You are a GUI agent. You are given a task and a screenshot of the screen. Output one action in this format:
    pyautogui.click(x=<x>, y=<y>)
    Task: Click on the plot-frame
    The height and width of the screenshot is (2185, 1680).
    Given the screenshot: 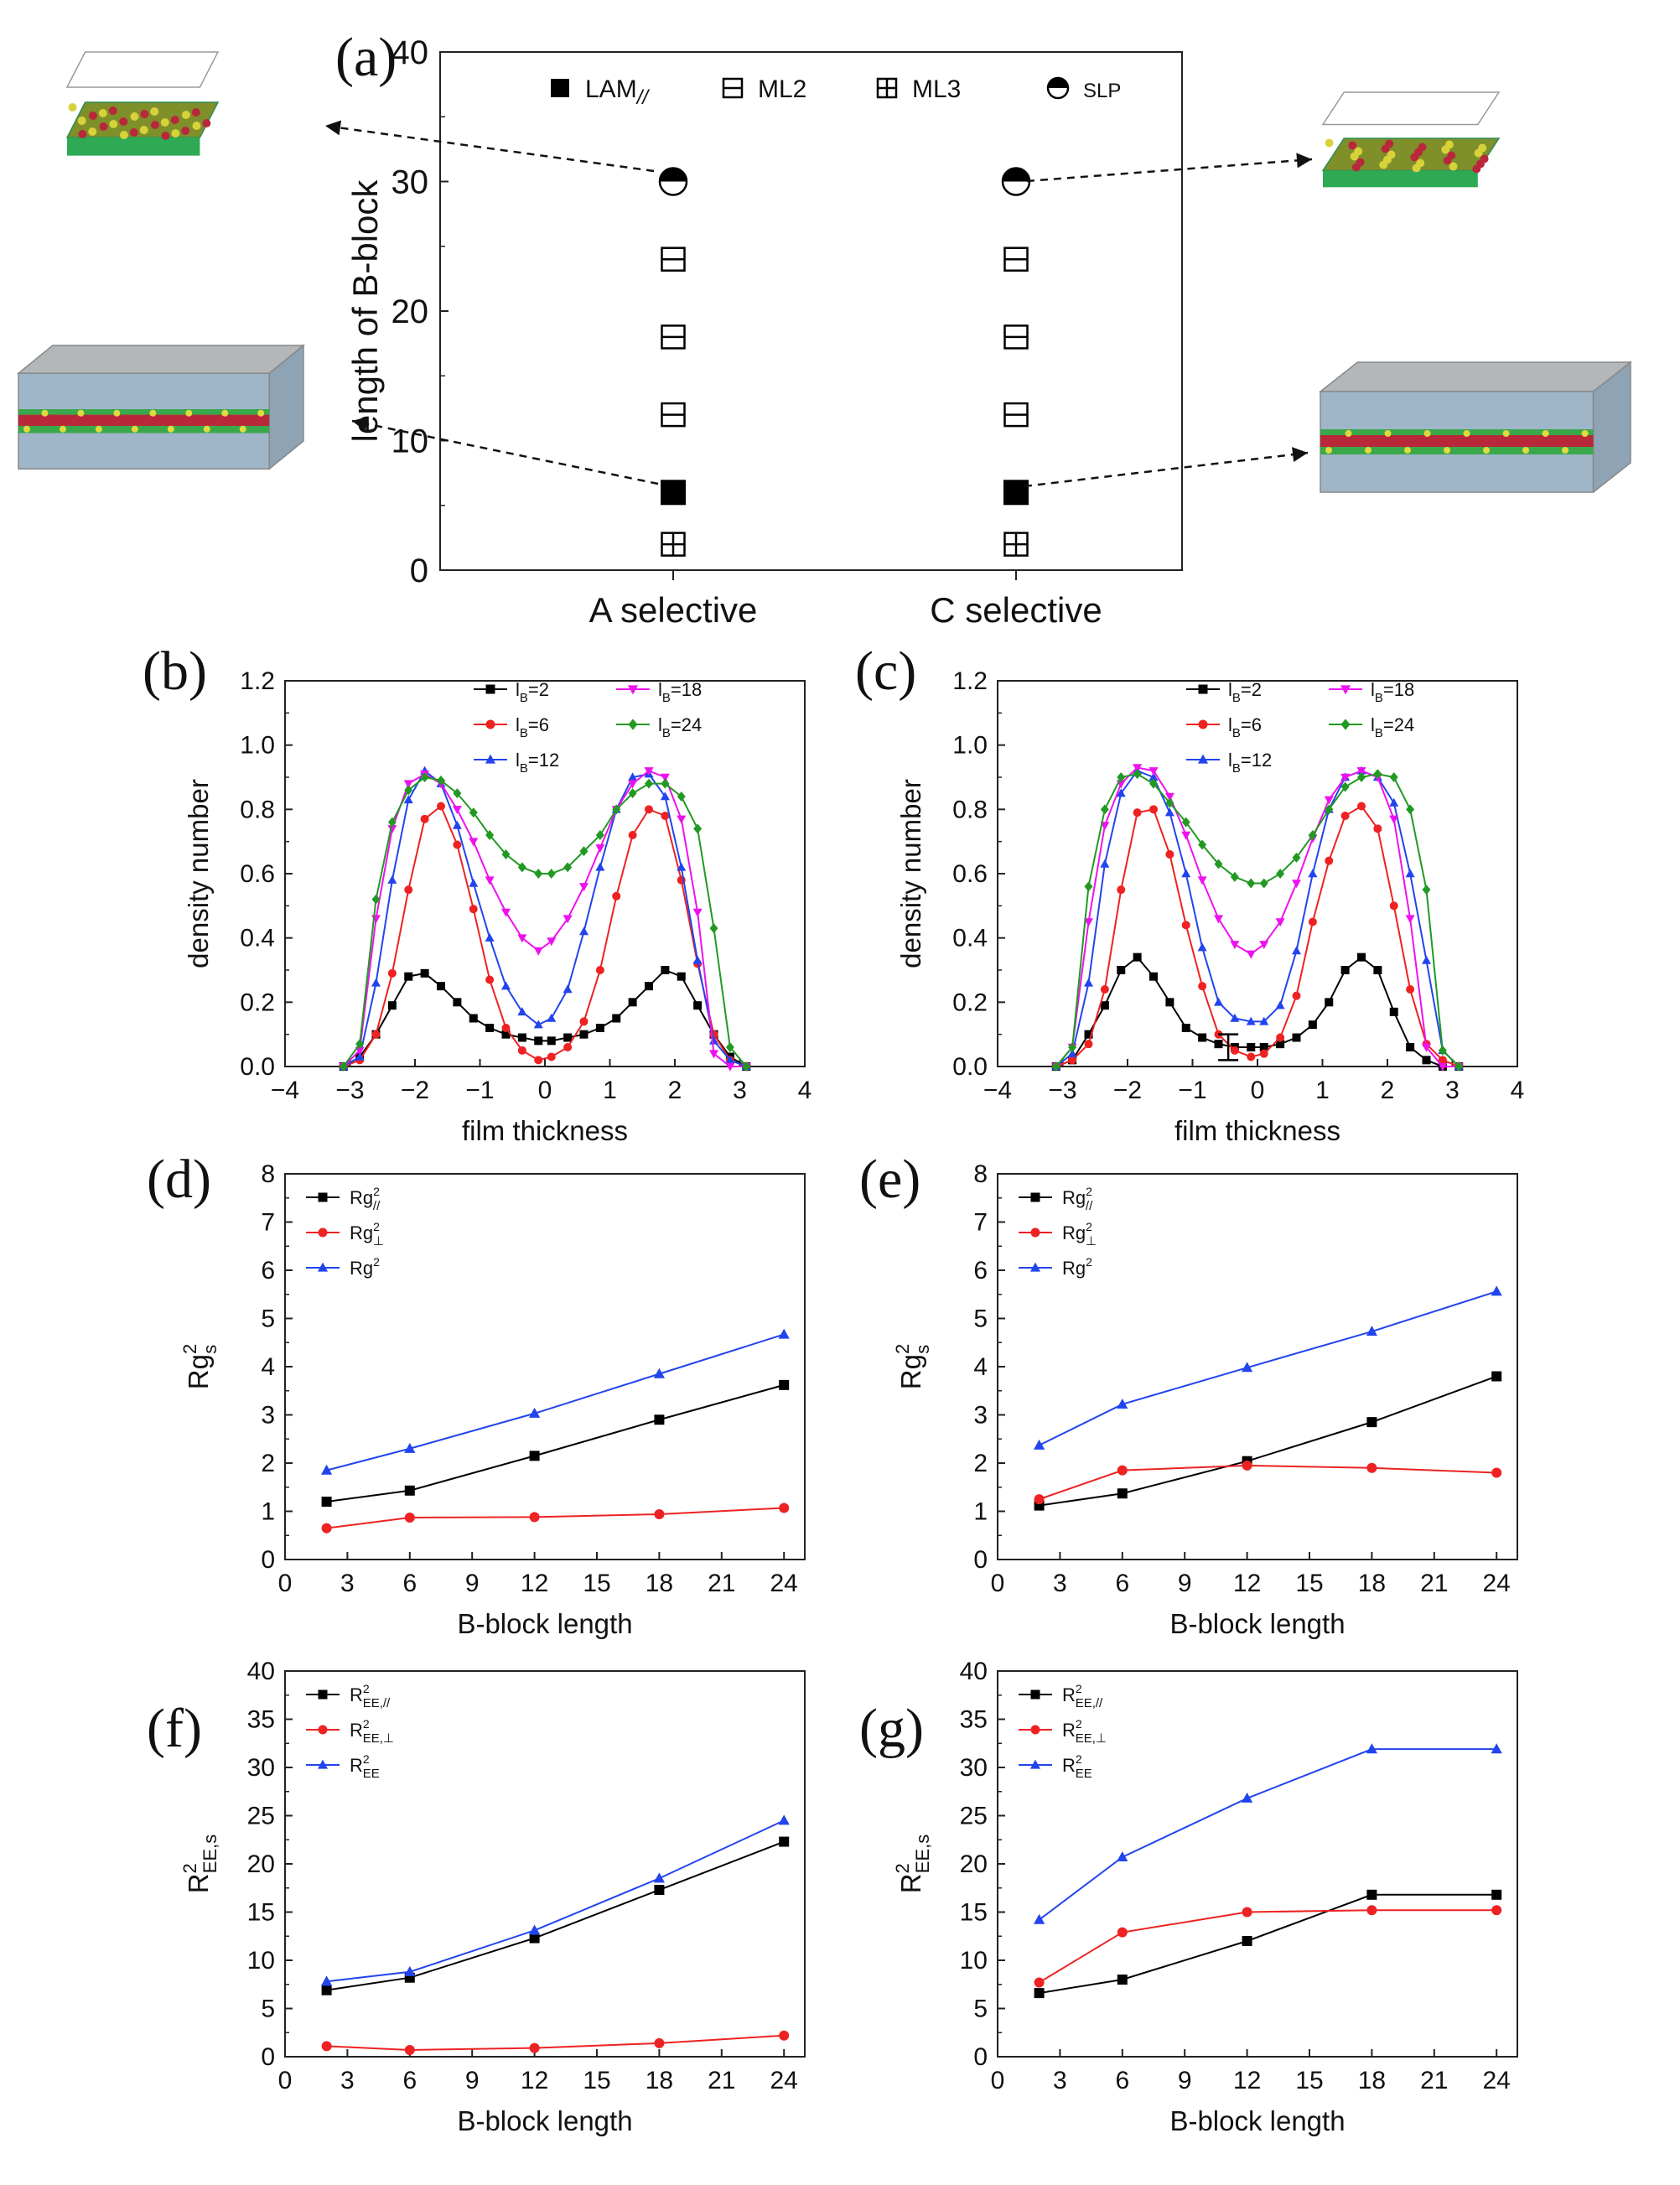 What is the action you would take?
    pyautogui.click(x=811, y=311)
    